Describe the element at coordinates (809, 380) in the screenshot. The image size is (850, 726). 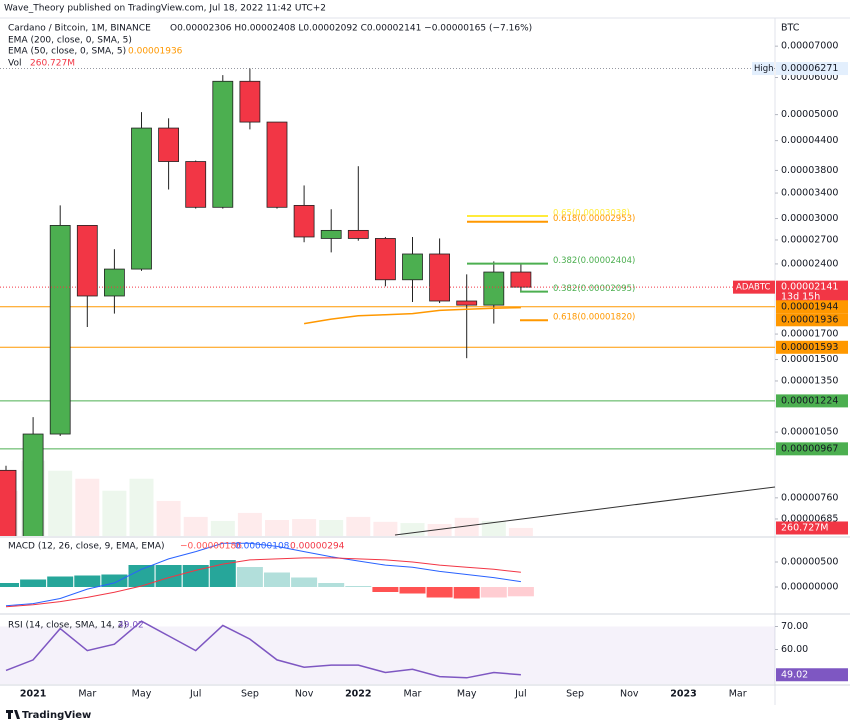
I see `y-tick-label: 0.00001350` at that location.